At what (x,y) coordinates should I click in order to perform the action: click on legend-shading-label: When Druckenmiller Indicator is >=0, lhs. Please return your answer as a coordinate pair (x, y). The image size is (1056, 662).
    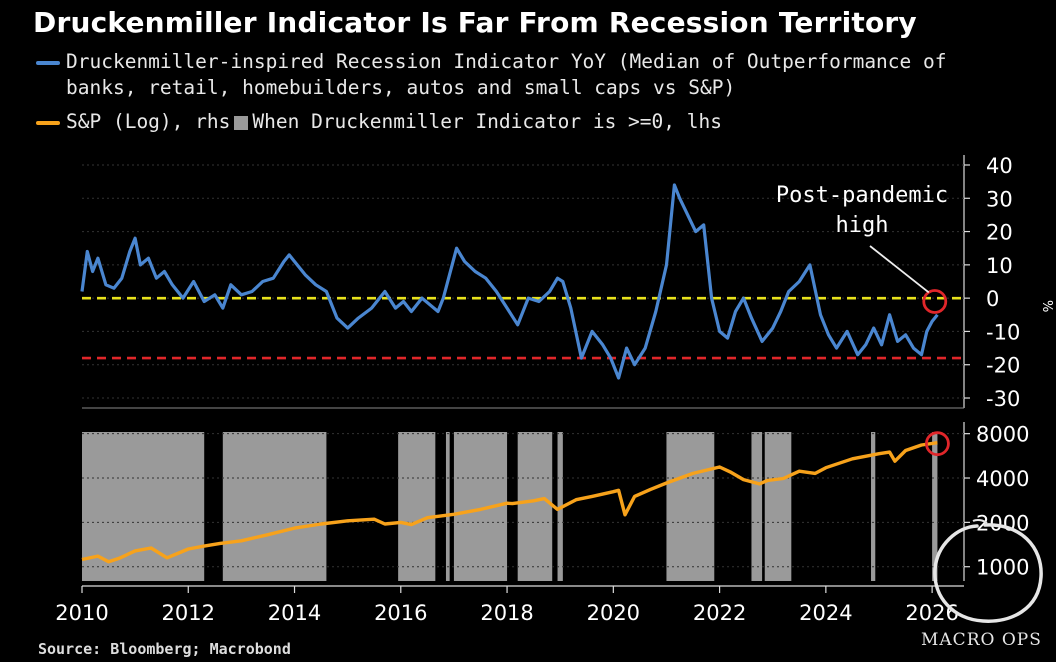
    Looking at the image, I should click on (487, 121).